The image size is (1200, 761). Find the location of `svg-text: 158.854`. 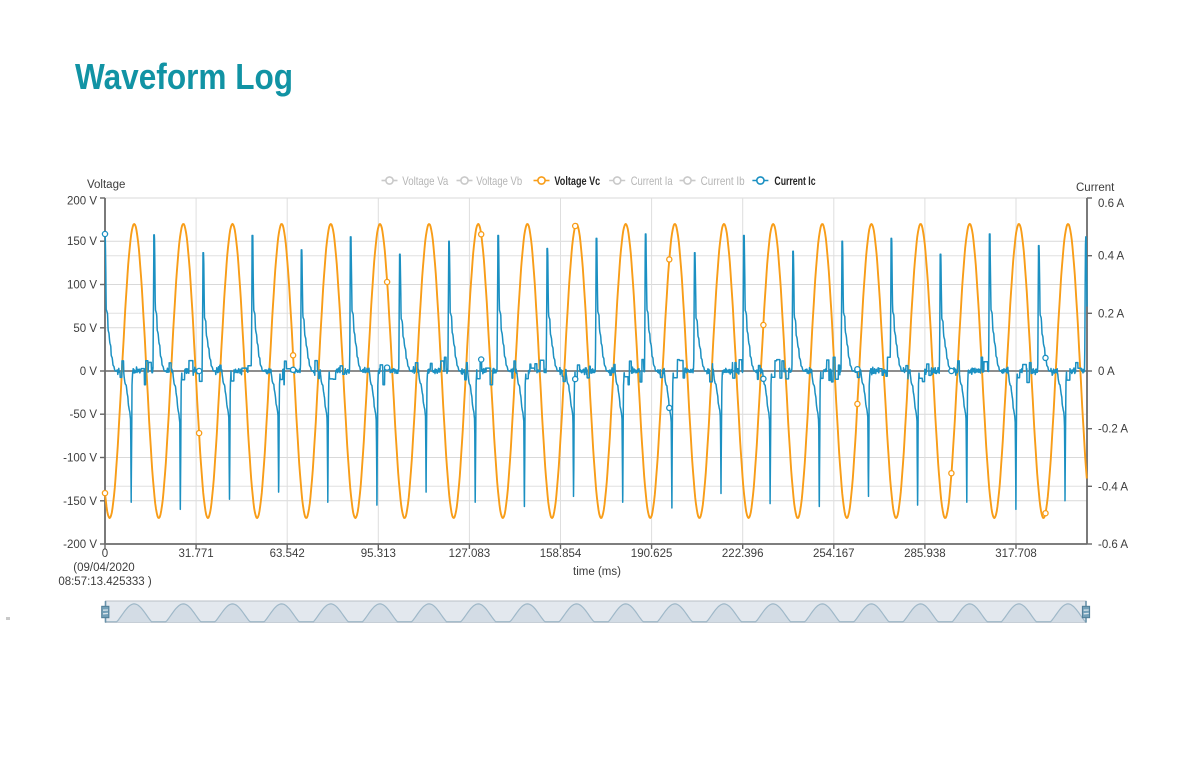

svg-text: 158.854 is located at coordinates (561, 554).